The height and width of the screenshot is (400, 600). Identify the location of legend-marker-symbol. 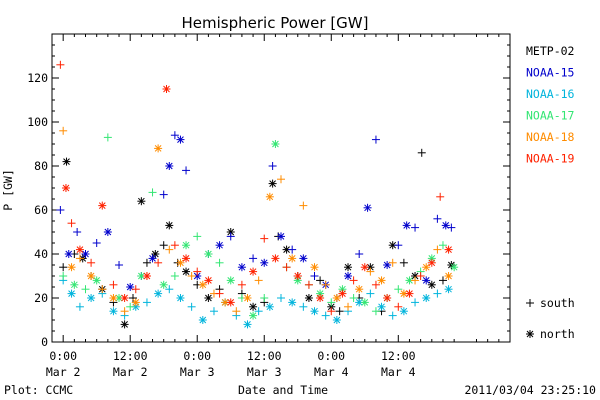
(530, 303).